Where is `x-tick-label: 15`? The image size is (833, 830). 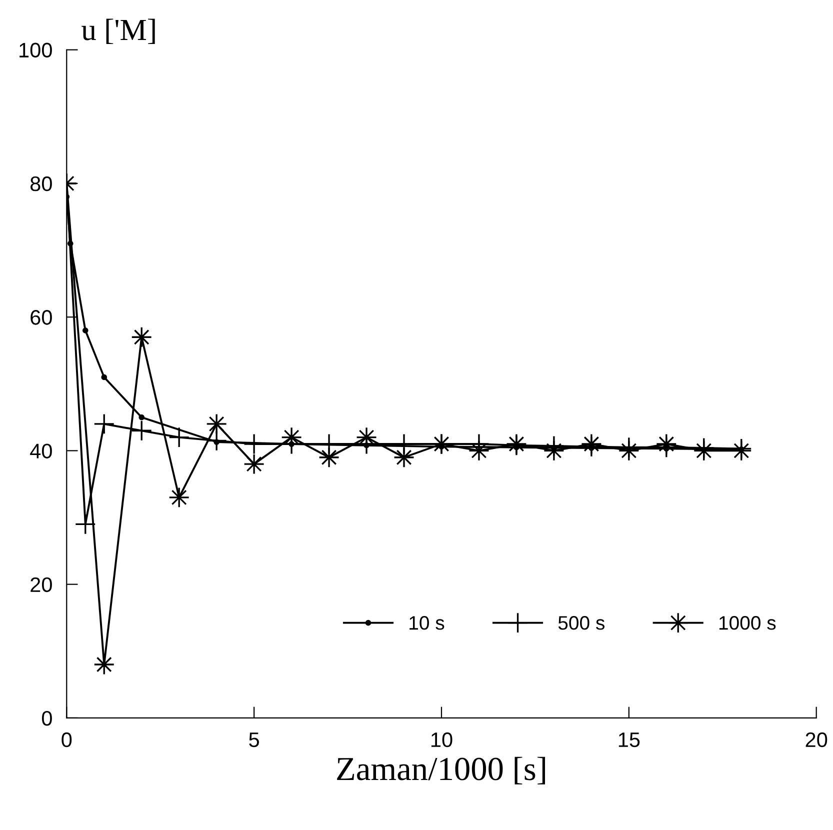
x-tick-label: 15 is located at coordinates (629, 740).